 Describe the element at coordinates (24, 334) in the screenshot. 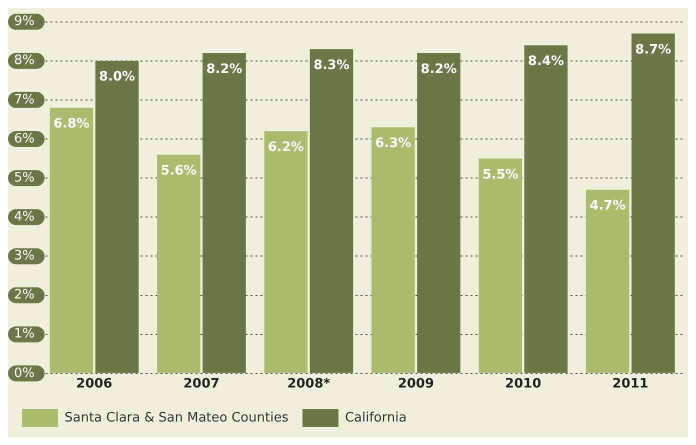

I see `y-tick-label: 1%` at that location.